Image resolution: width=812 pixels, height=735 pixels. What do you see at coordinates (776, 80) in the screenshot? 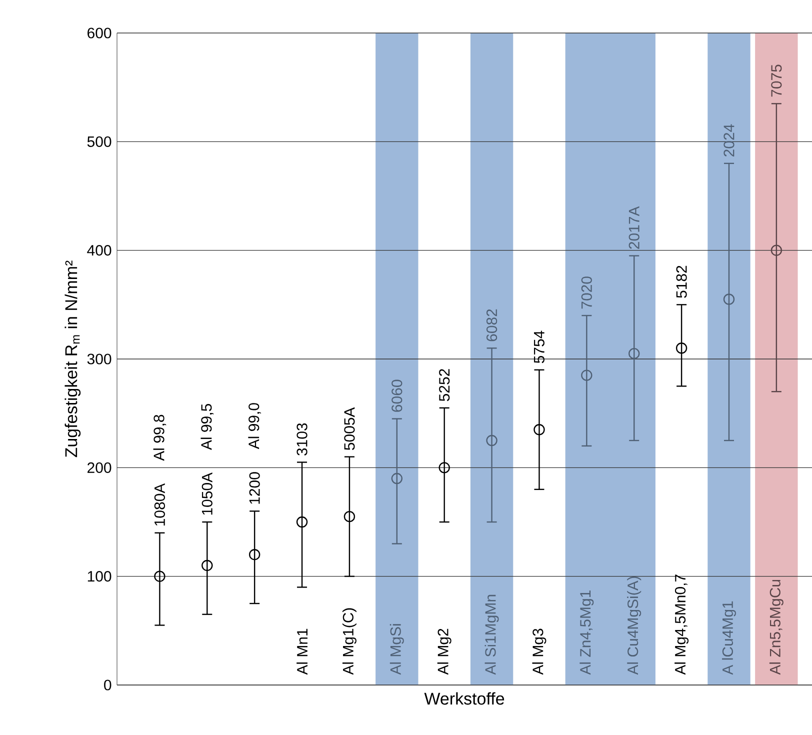
I see `x-tick-label: 7075` at bounding box center [776, 80].